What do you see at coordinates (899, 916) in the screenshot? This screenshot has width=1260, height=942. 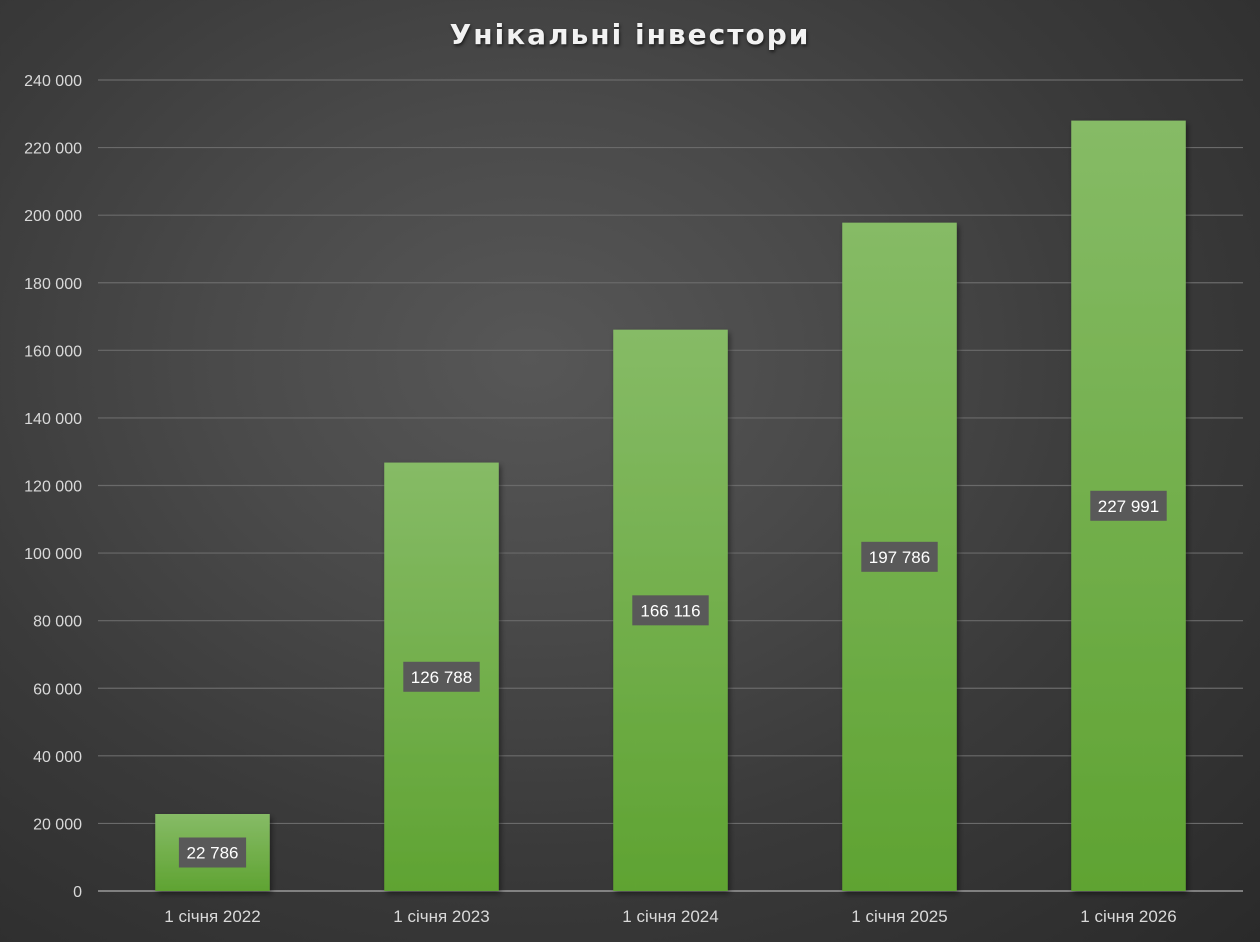 I see `x-tick-label: 1 січня 2025` at bounding box center [899, 916].